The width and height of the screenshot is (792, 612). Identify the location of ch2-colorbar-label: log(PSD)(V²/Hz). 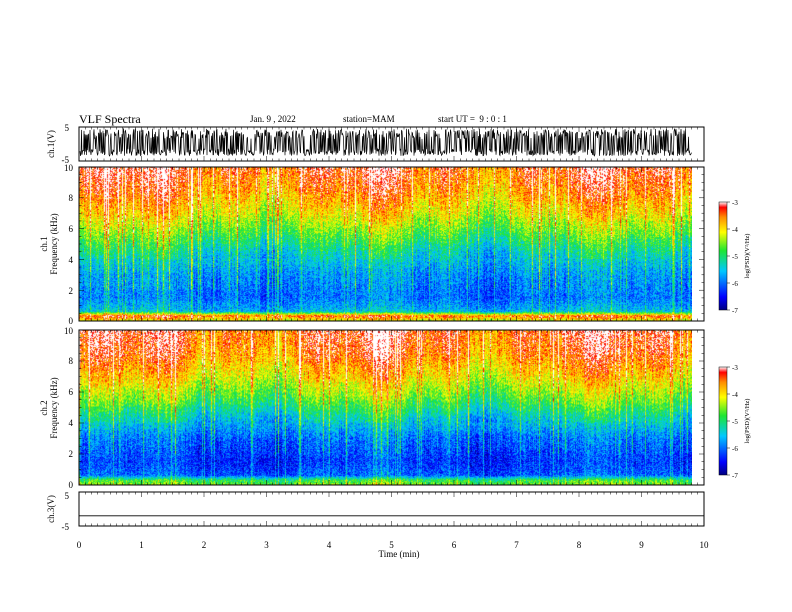
(747, 421).